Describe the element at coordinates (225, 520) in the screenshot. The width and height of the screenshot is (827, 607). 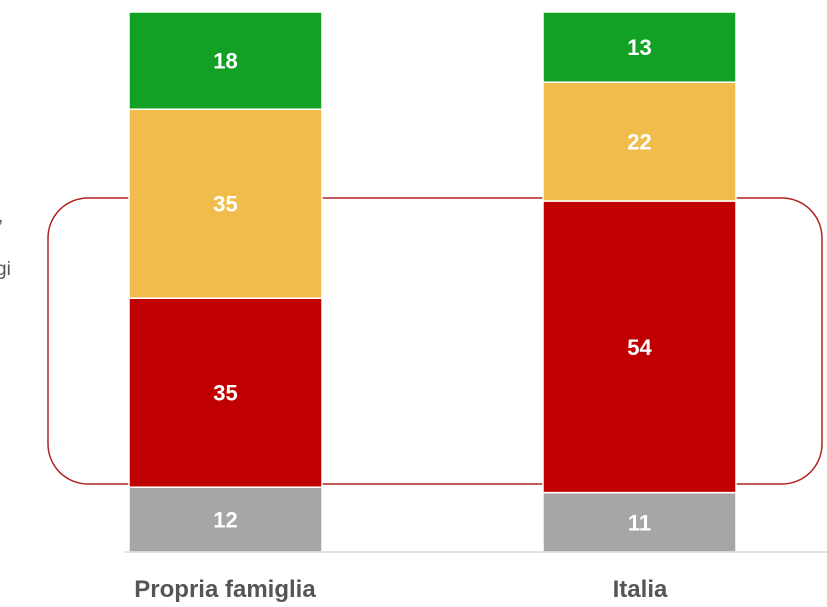
I see `data-label-propria-famiglia-0: 12` at that location.